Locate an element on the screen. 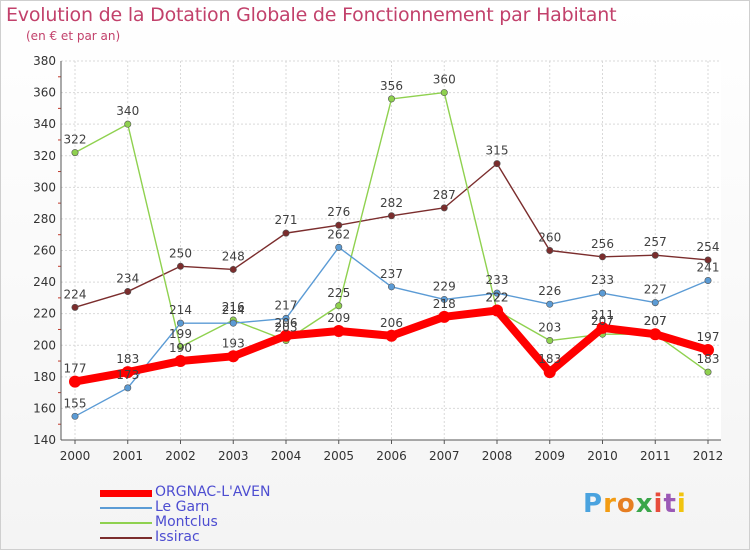  data-label: 256 is located at coordinates (602, 244).